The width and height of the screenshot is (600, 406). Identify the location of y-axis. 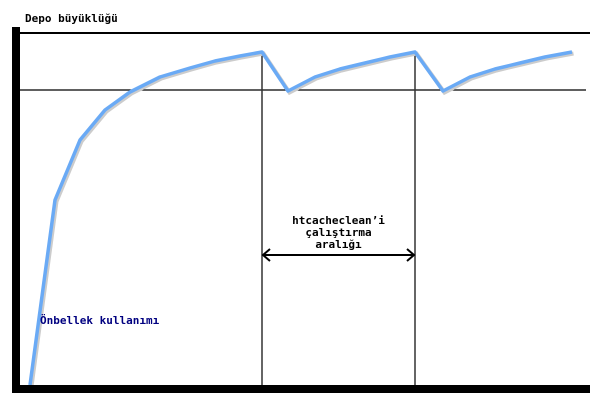
(16, 210).